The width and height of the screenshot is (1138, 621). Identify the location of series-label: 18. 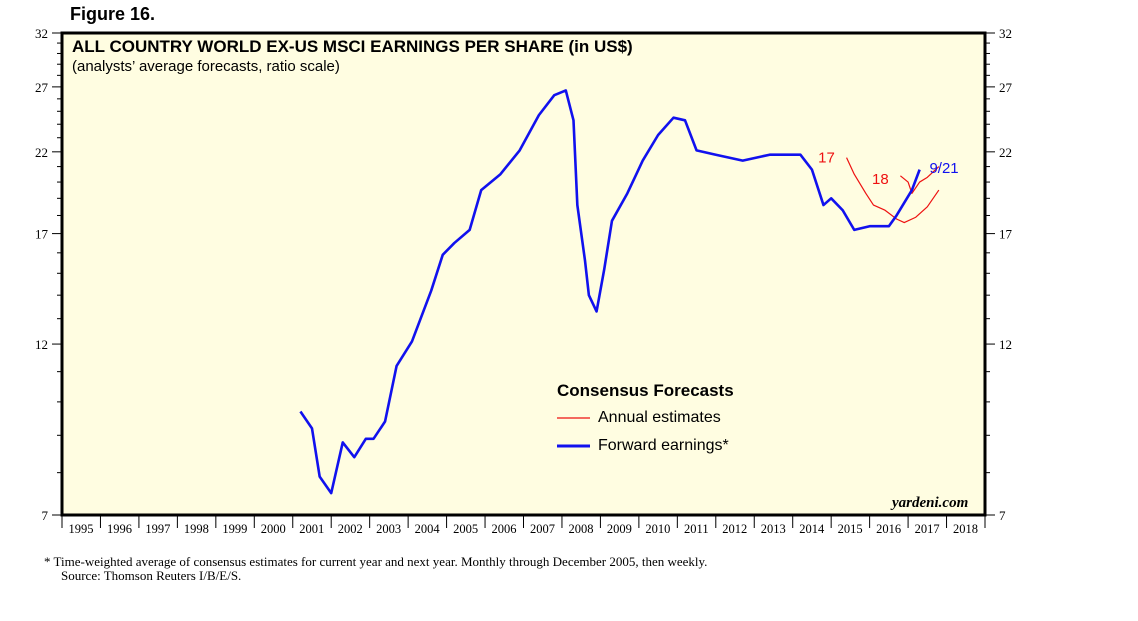
(880, 179).